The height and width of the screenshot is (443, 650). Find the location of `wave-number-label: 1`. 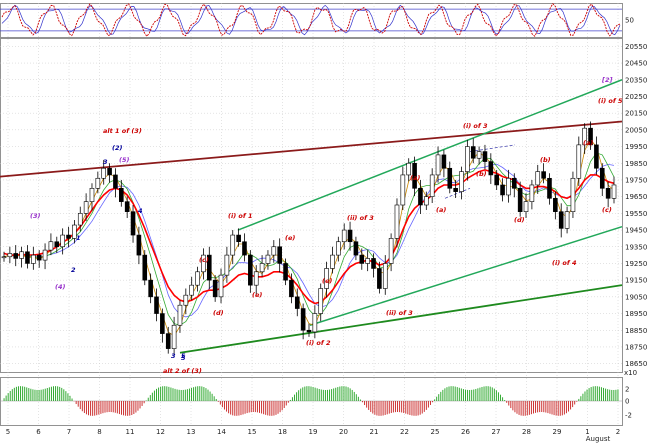

wave-number-label: 1 is located at coordinates (78, 238).